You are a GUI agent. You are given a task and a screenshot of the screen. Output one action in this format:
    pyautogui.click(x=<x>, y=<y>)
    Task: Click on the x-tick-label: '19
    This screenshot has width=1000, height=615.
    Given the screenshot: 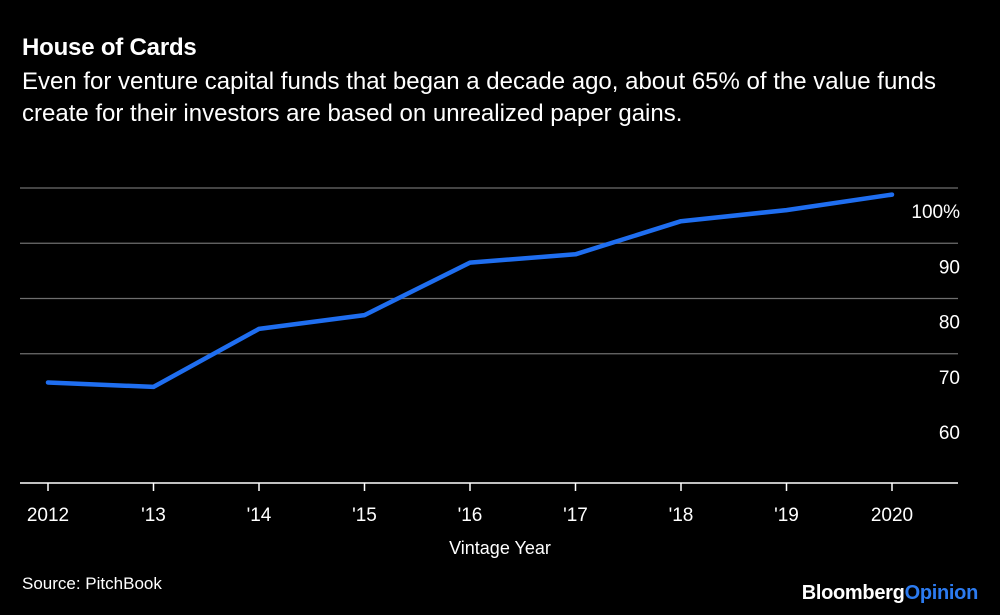 What is the action you would take?
    pyautogui.click(x=786, y=515)
    